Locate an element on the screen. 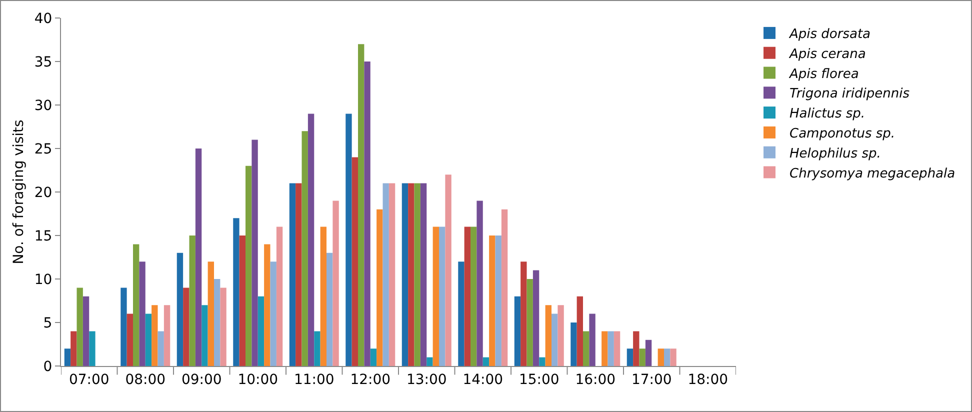  x-tick-label: 18:00 is located at coordinates (708, 380).